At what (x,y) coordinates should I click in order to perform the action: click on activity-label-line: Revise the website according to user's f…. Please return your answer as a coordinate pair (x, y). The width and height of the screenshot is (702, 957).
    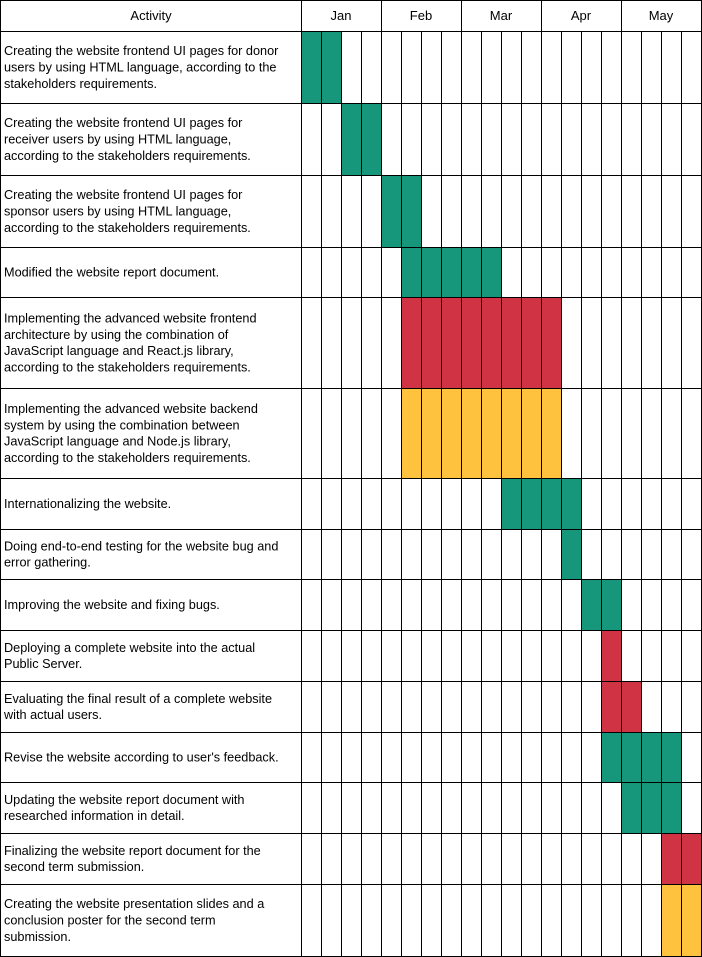
    Looking at the image, I should click on (141, 758).